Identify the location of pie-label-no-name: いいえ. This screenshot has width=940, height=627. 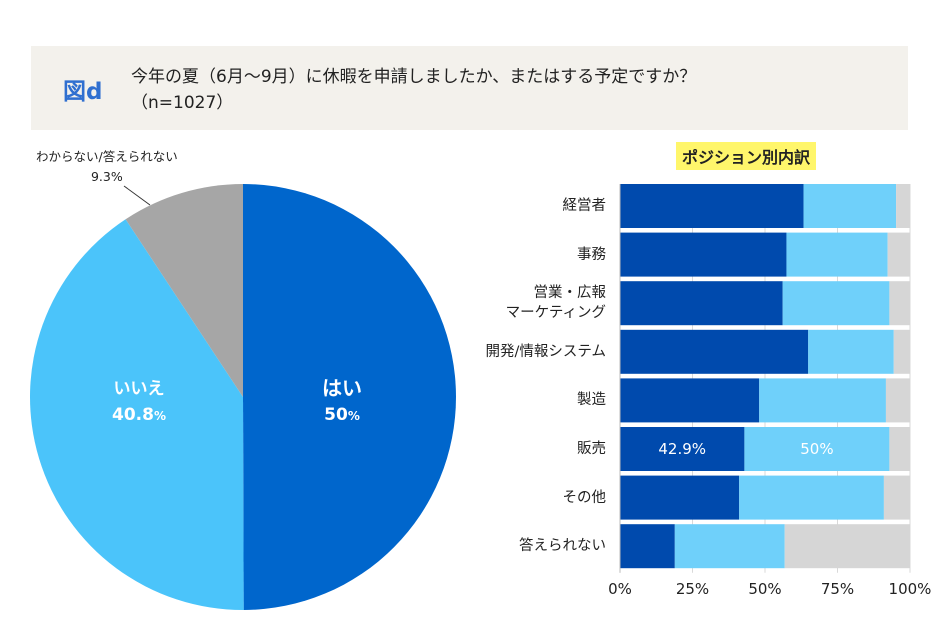
(139, 389).